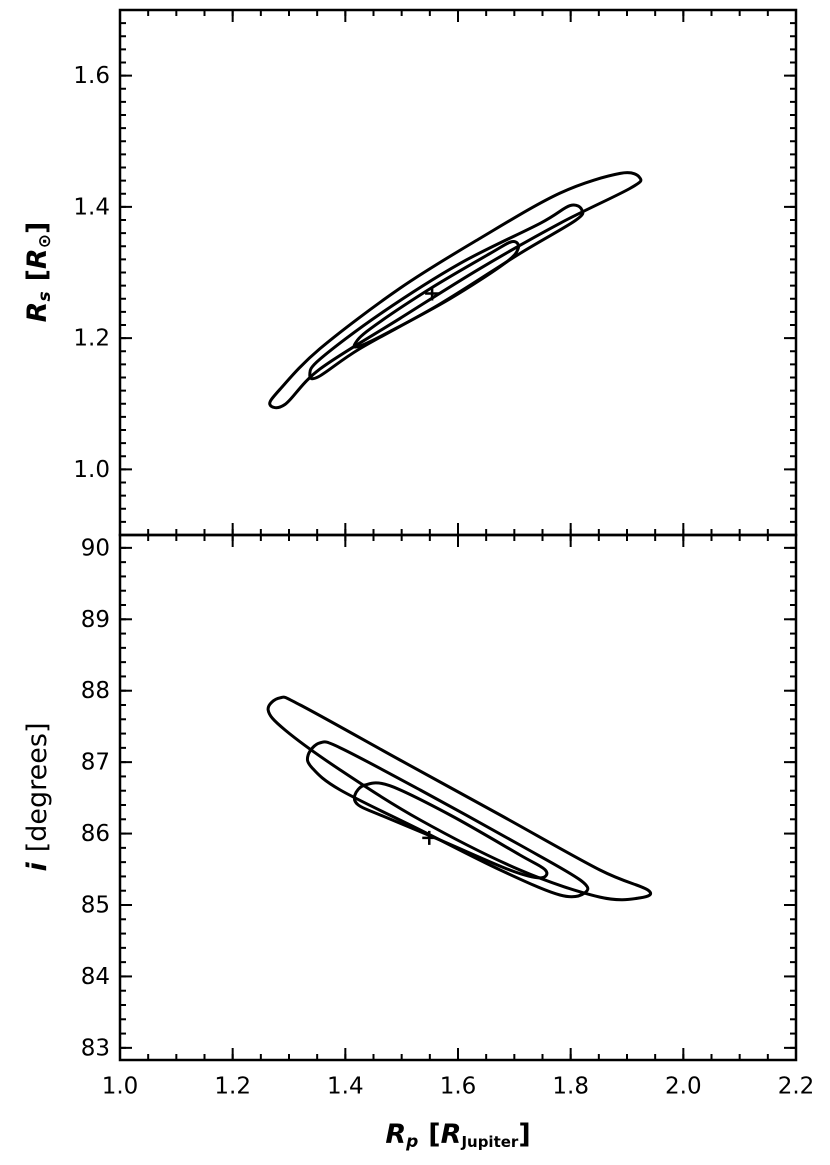 The image size is (830, 1165). I want to click on x-tick-label: 2.0, so click(683, 1087).